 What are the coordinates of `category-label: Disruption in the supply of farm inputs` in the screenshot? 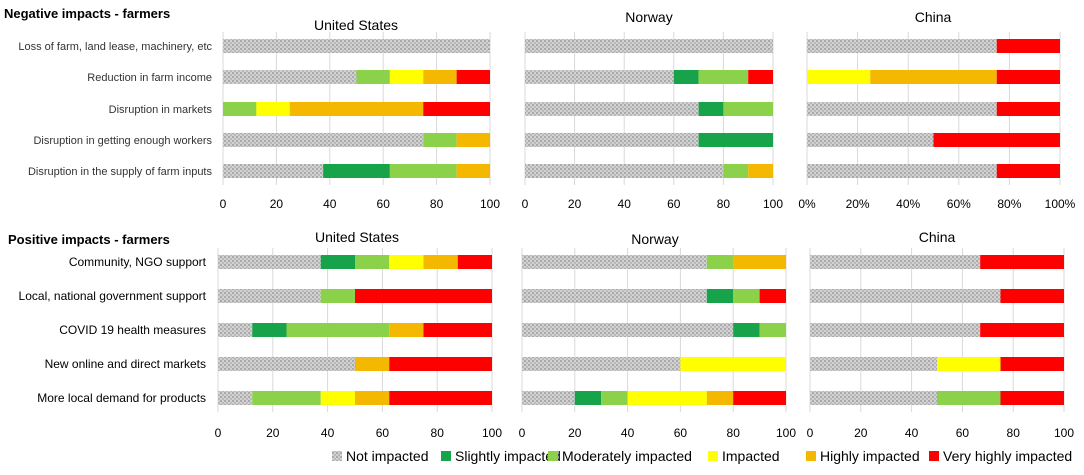 It's located at (120, 172).